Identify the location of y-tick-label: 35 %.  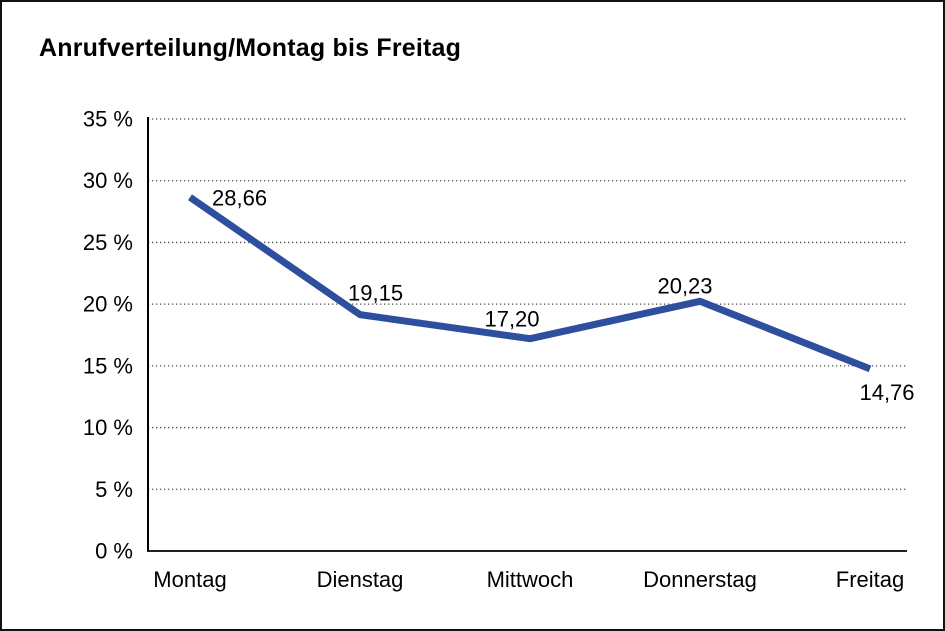
(108, 119).